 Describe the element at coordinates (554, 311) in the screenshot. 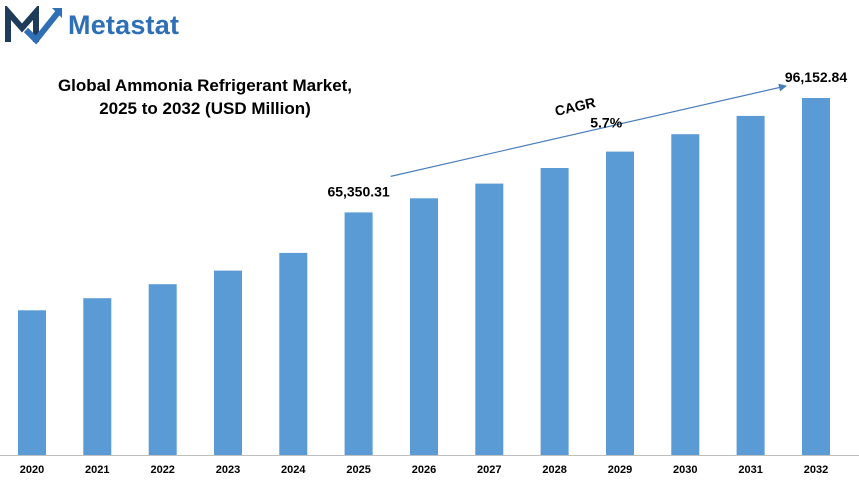

I see `bar-2028` at that location.